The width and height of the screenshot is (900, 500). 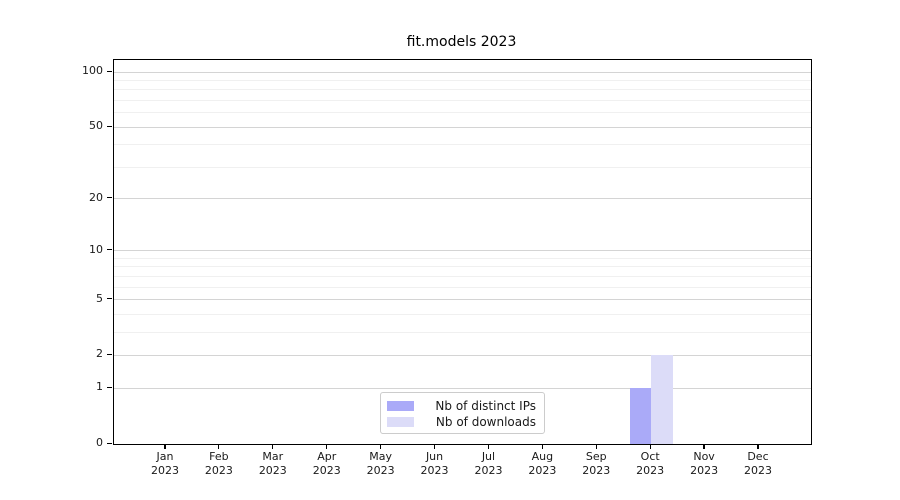 What do you see at coordinates (542, 463) in the screenshot?
I see `x-tick-label: Aug 2023` at bounding box center [542, 463].